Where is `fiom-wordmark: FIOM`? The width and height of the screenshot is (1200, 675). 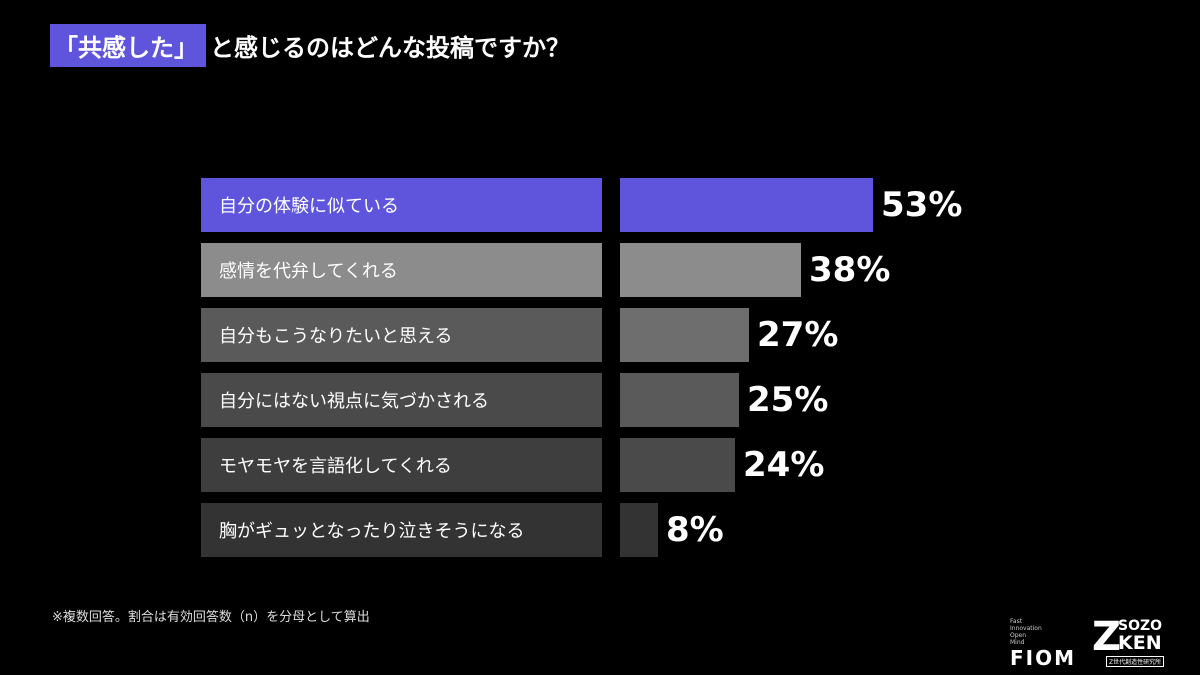 fiom-wordmark: FIOM is located at coordinates (1043, 658).